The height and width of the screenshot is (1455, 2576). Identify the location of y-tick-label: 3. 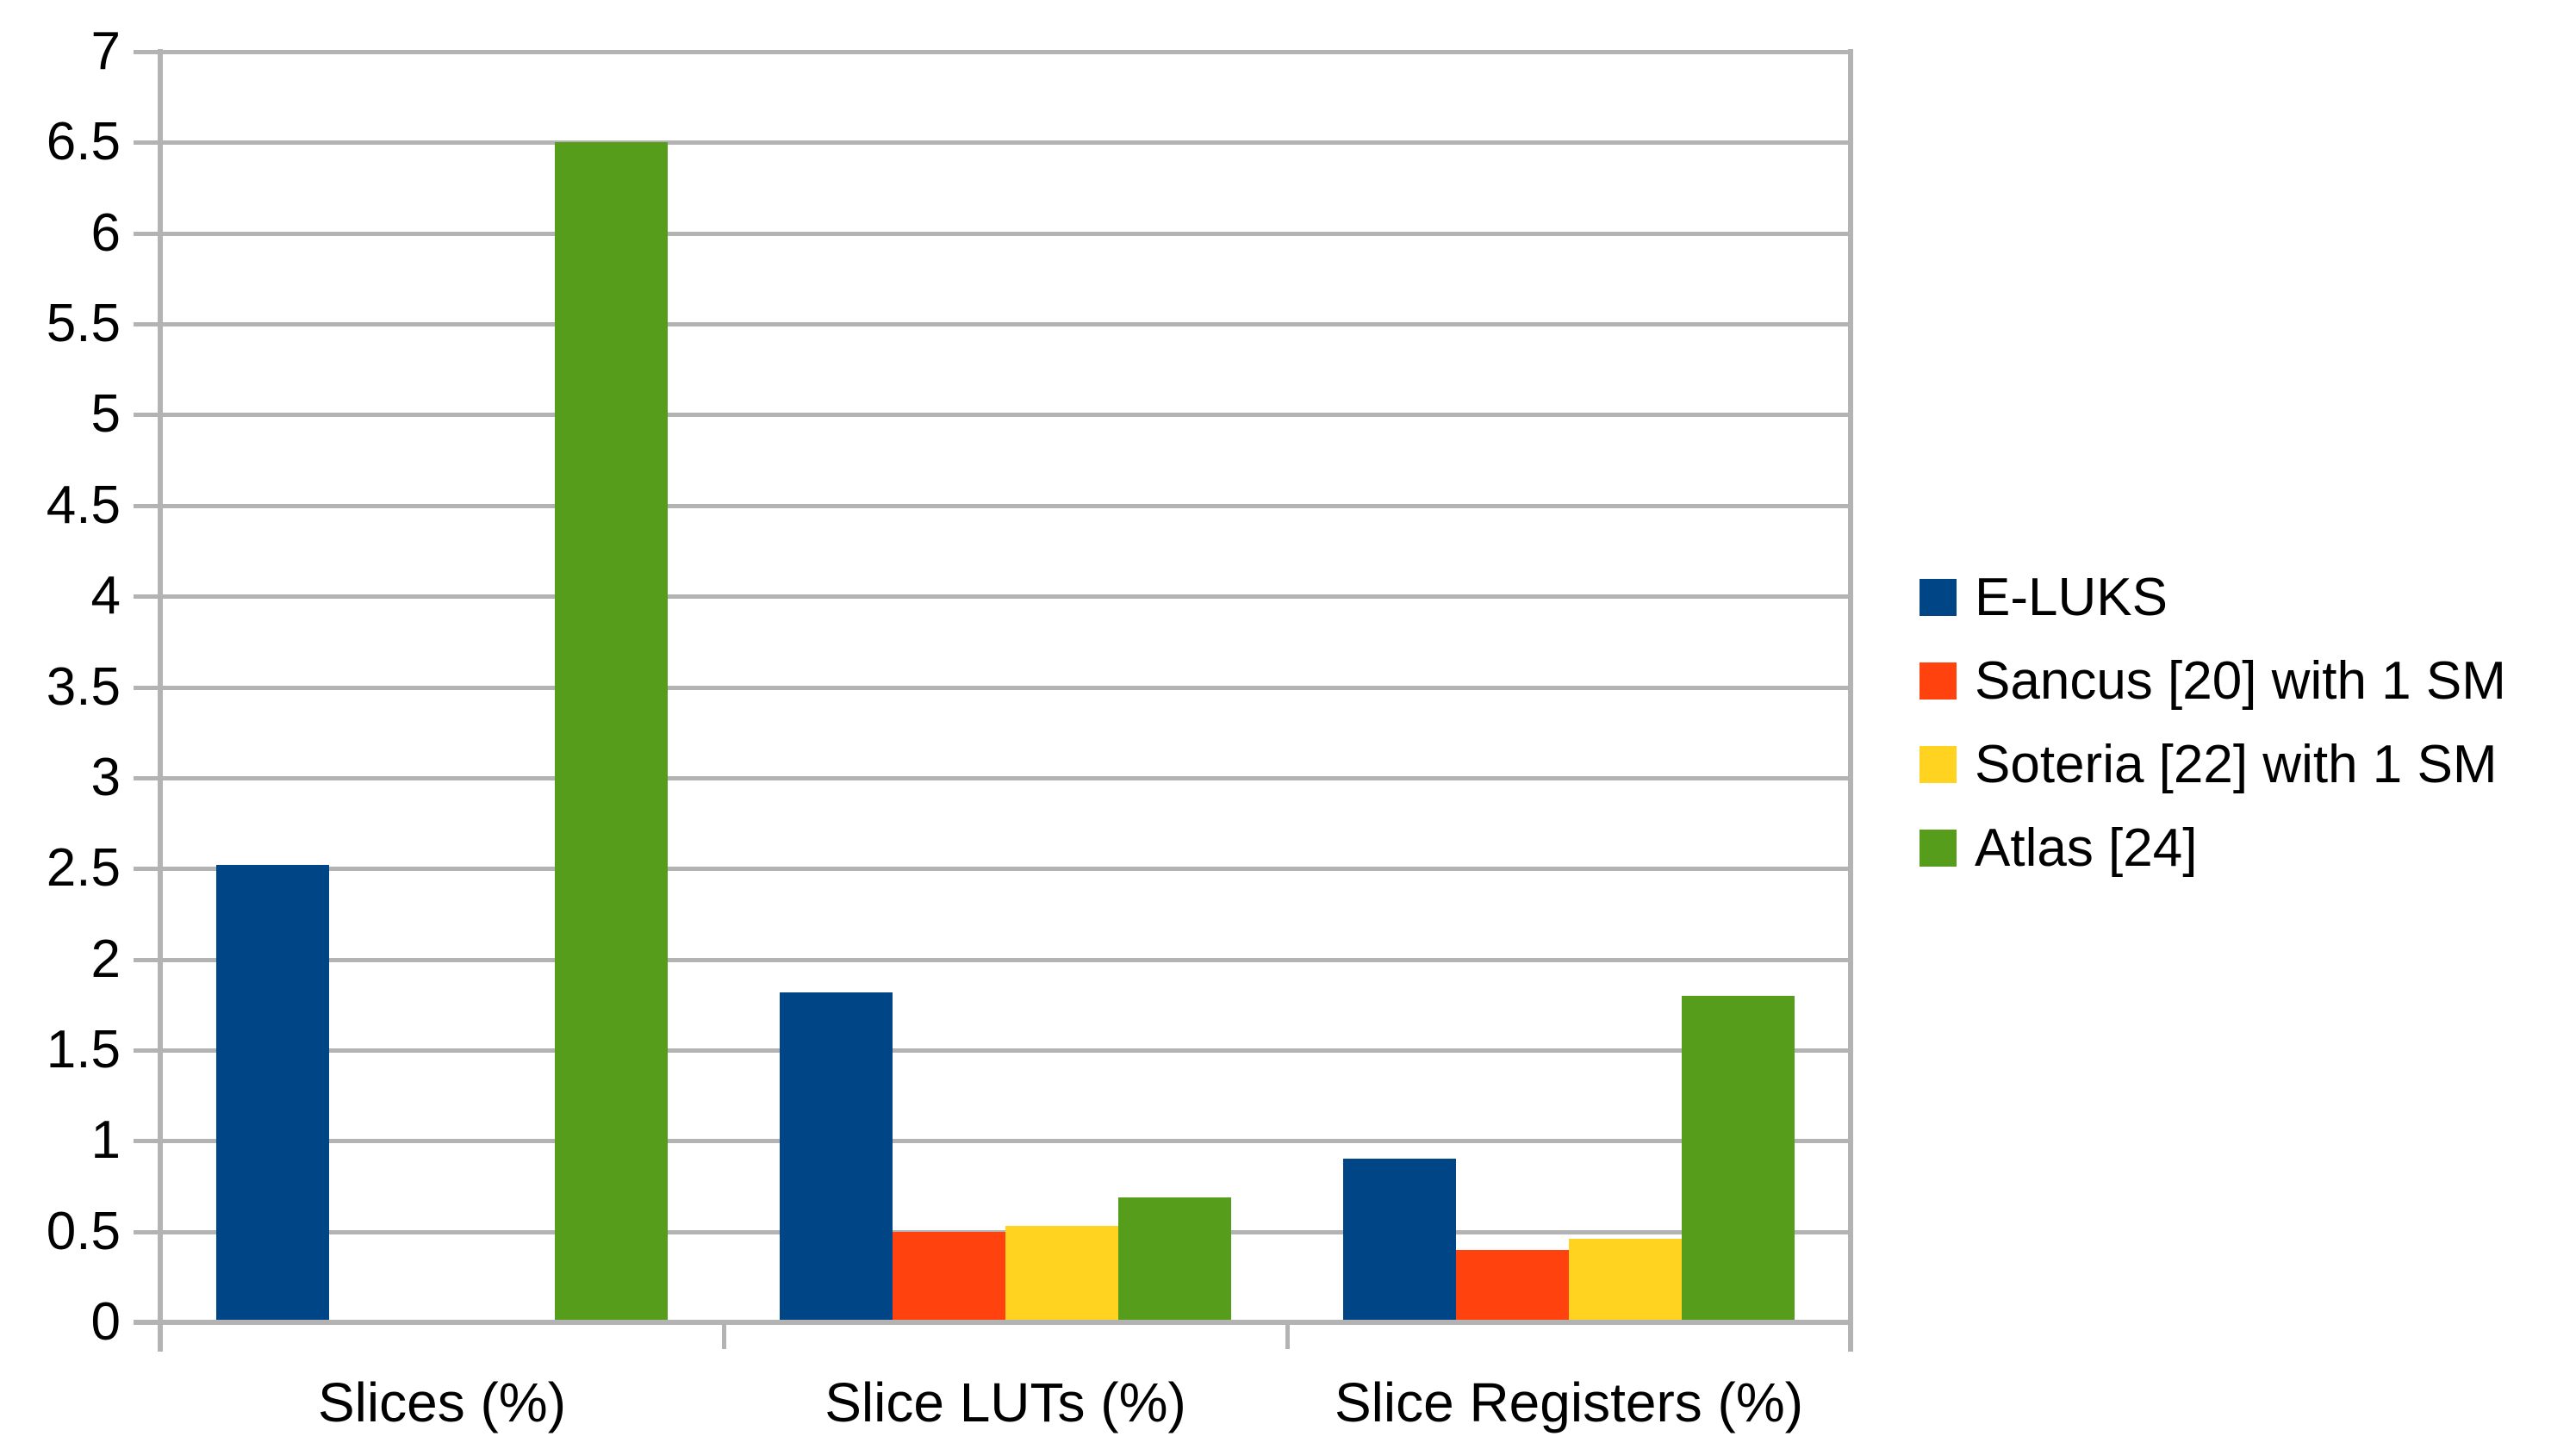
(106, 777).